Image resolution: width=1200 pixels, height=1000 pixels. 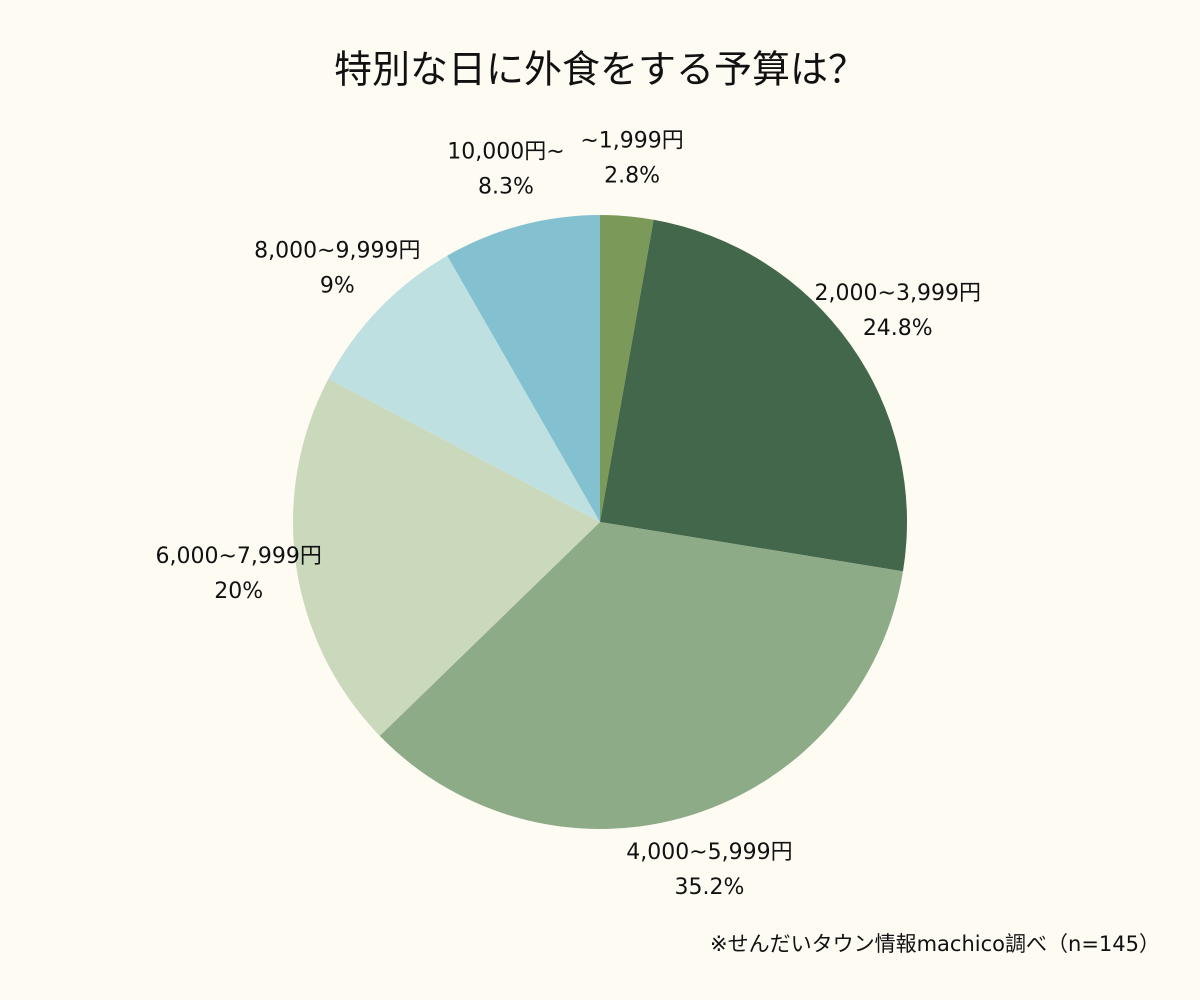 What do you see at coordinates (600, 70) in the screenshot?
I see `chart-title: 特別な日に外食をする予算は？` at bounding box center [600, 70].